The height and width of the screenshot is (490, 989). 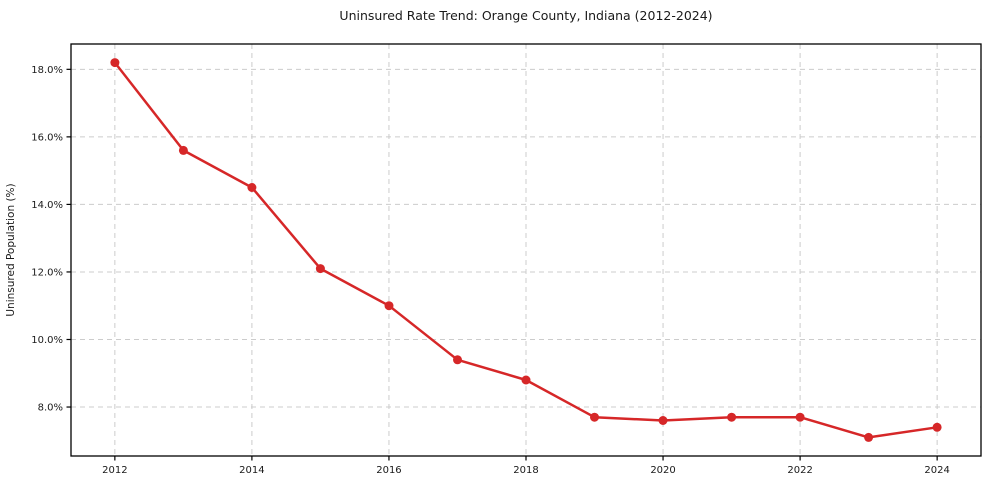 What do you see at coordinates (662, 470) in the screenshot?
I see `x-tick-label: 2020` at bounding box center [662, 470].